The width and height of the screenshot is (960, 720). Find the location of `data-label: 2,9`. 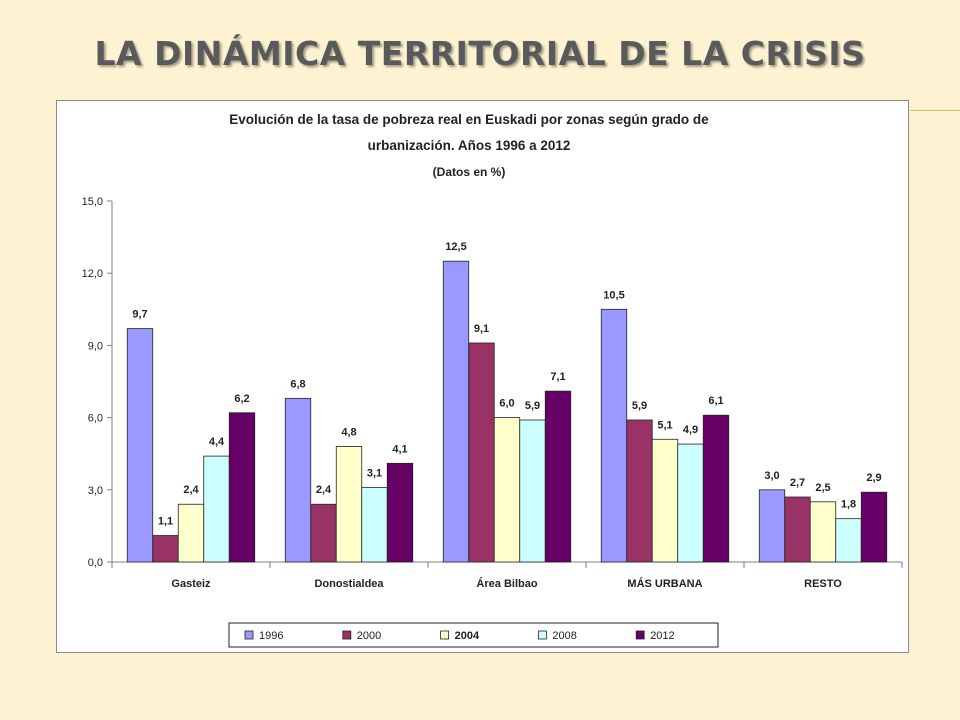

data-label: 2,9 is located at coordinates (873, 478).